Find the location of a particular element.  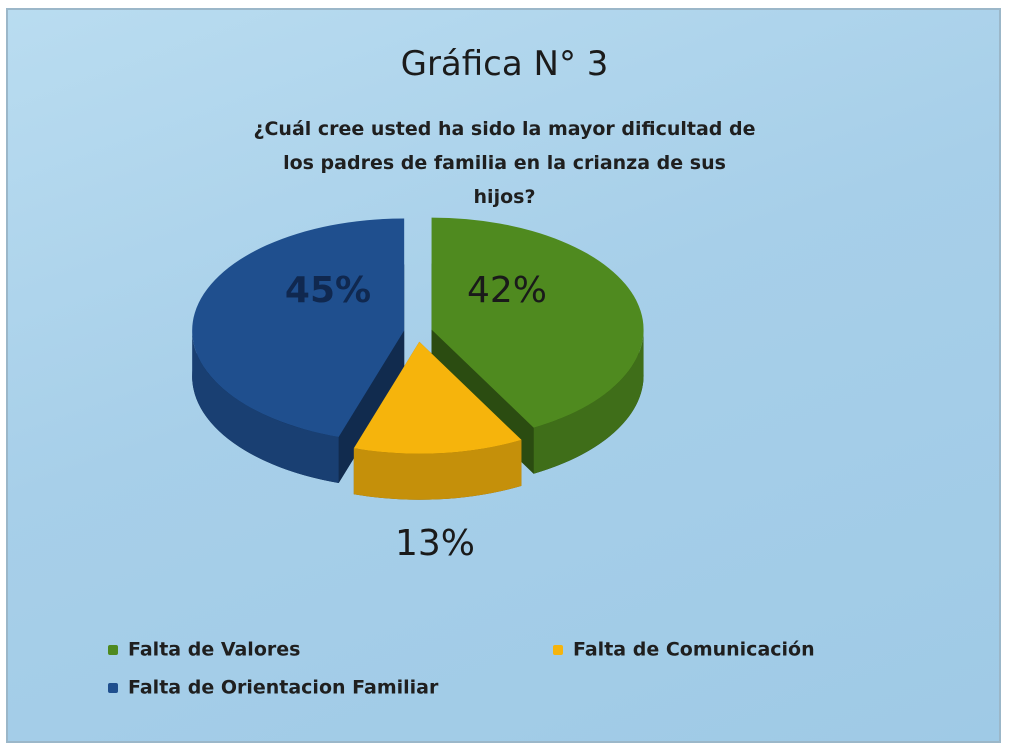

legend-label: Falta de Comunicación is located at coordinates (694, 650).